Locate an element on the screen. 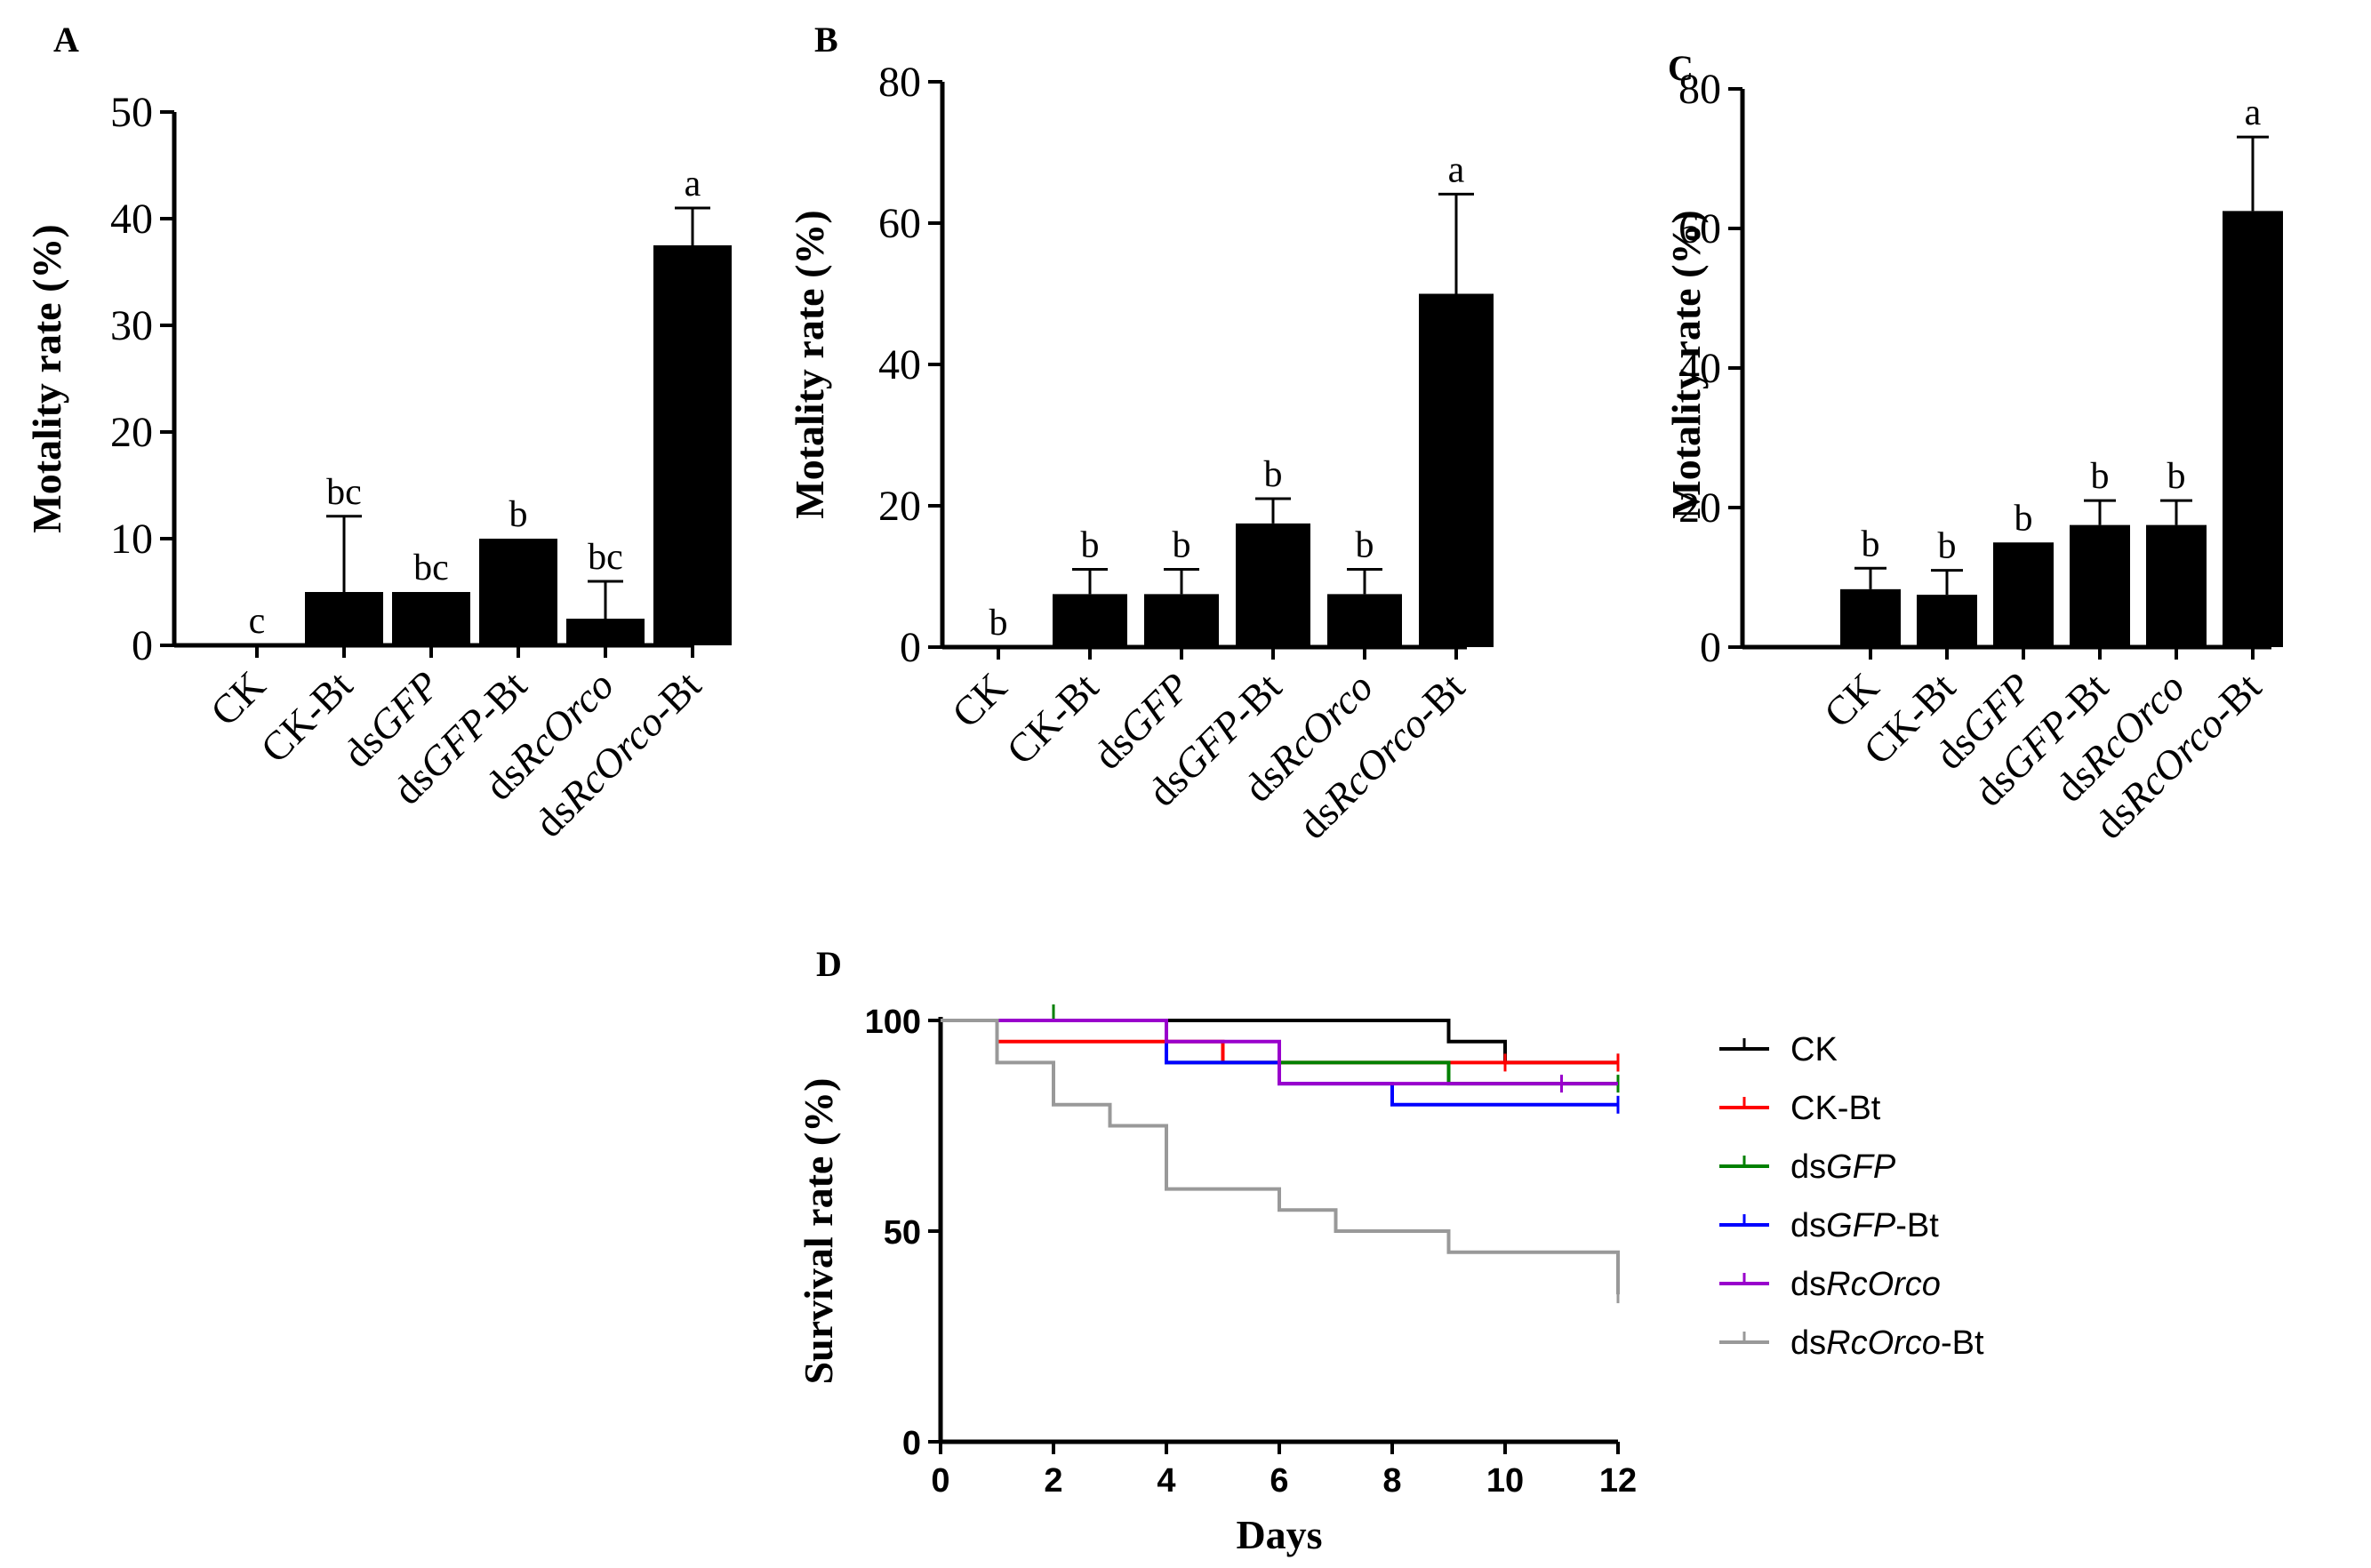 The width and height of the screenshot is (2371, 1568). legend-item: dsGFP is located at coordinates (1807, 1167).